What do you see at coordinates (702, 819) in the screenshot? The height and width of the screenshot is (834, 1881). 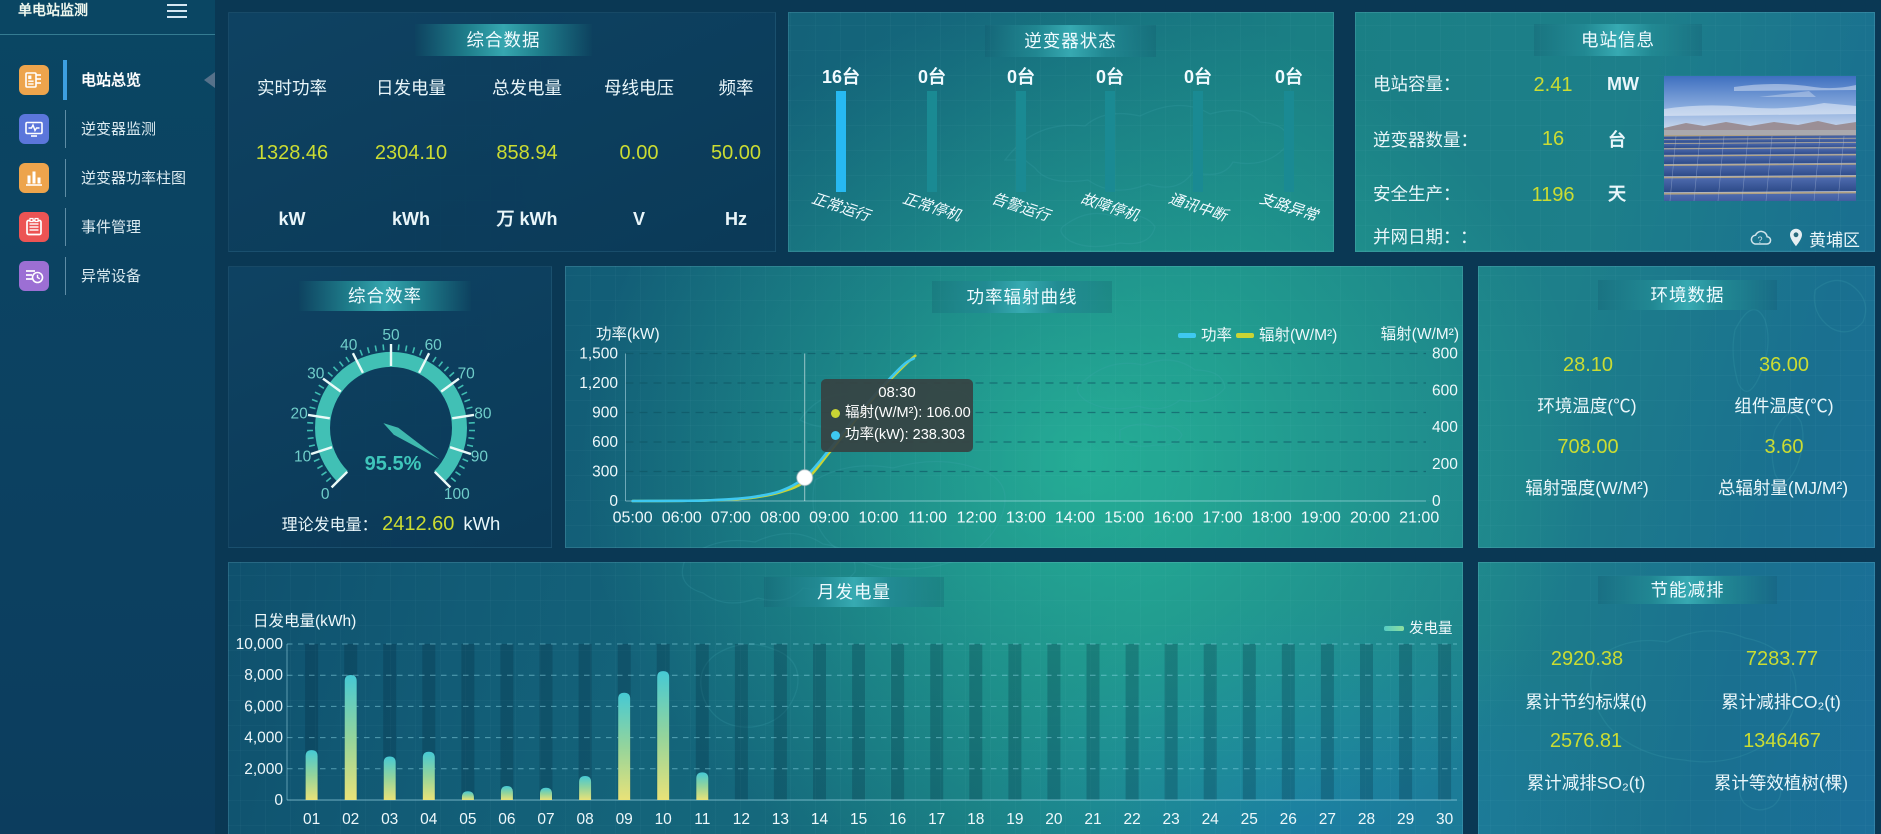 I see `svg-text: 11` at bounding box center [702, 819].